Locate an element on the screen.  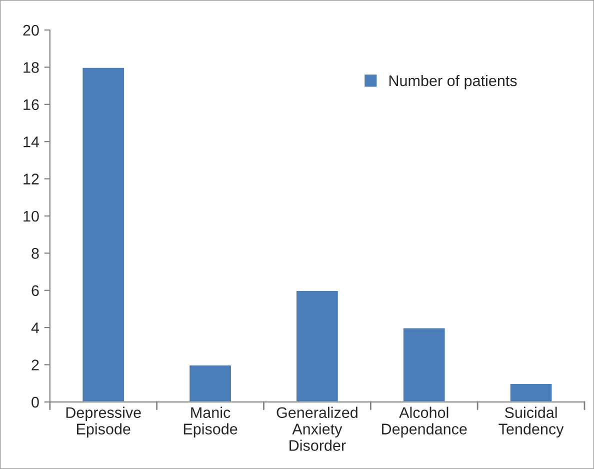
x-tick-label: Manic Episode is located at coordinates (211, 422).